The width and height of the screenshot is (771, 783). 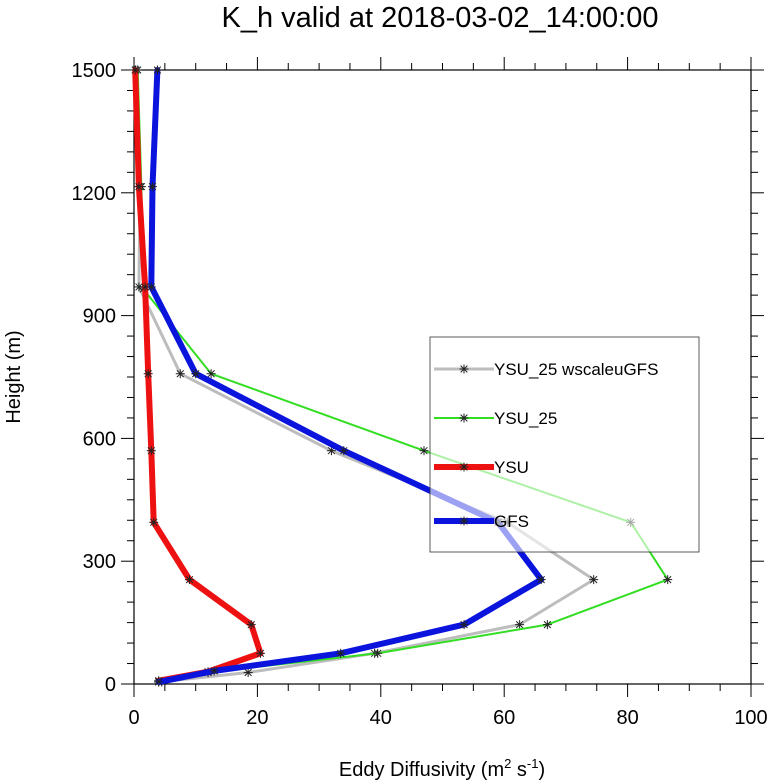 I want to click on y-tick-label: 900, so click(x=99, y=317).